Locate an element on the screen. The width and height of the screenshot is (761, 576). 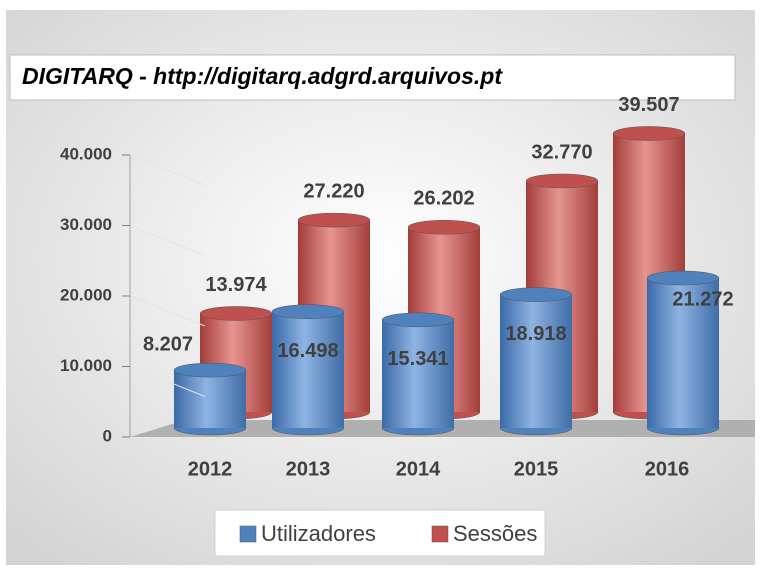
data-label: 26.202 is located at coordinates (443, 199).